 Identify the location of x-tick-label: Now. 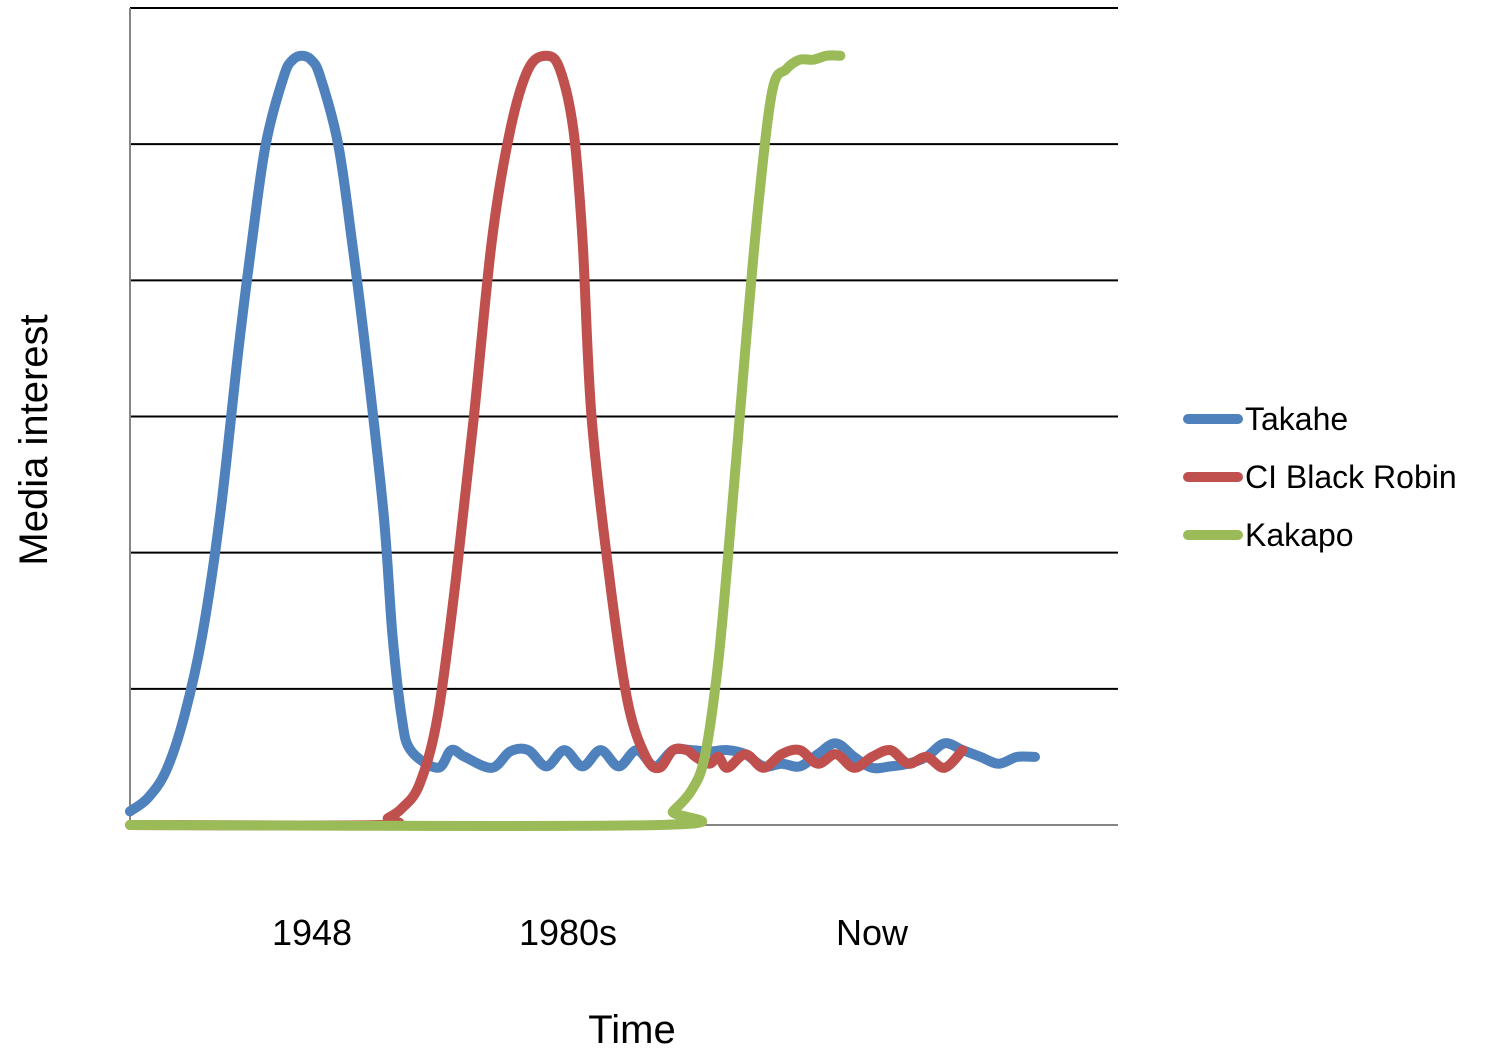
(872, 932).